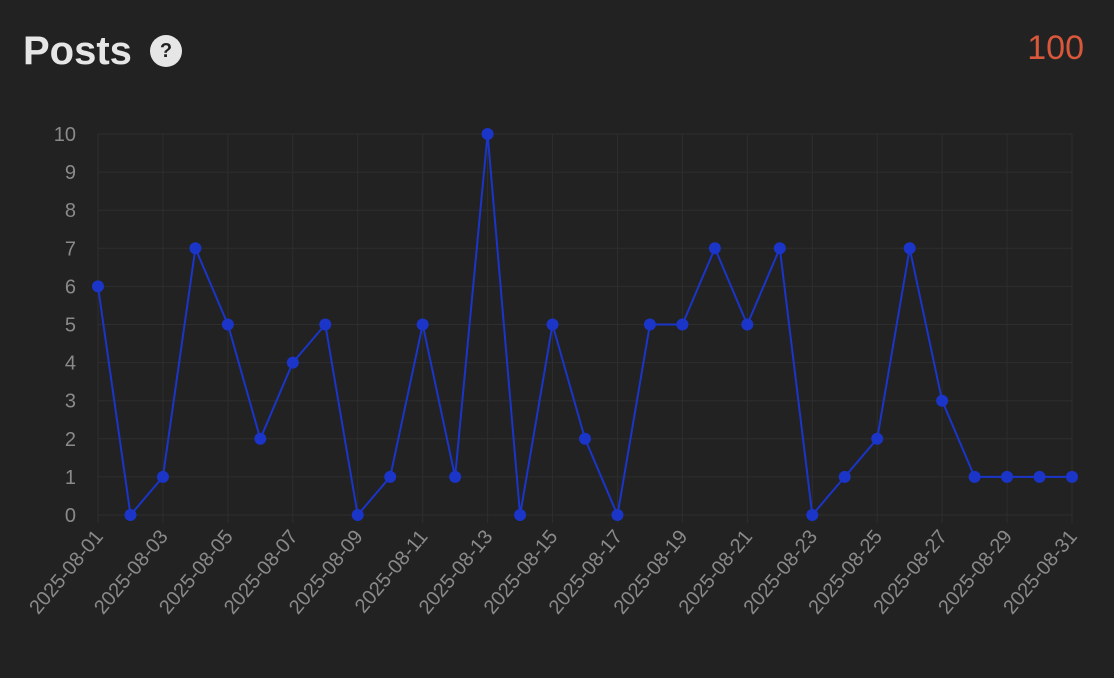  Describe the element at coordinates (165, 51) in the screenshot. I see `help-icon: ?` at that location.